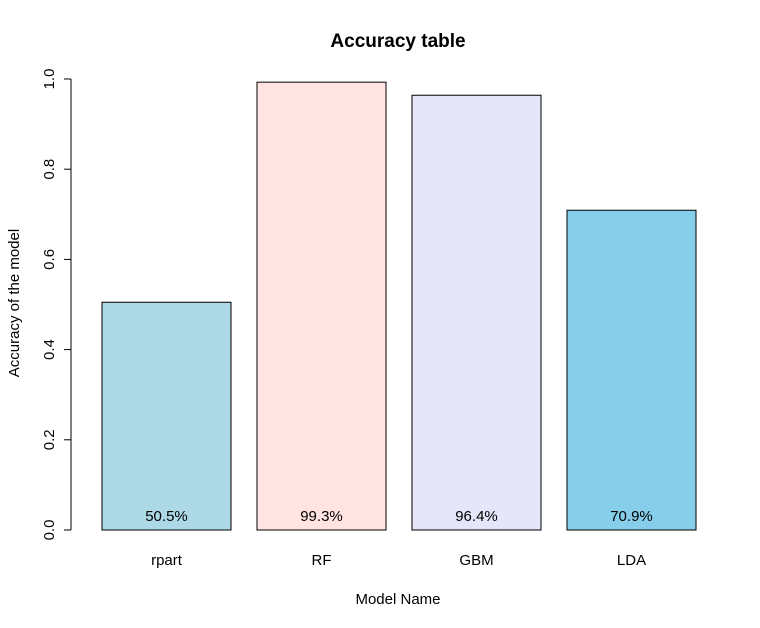 This screenshot has height=628, width=760. I want to click on chart-title: Accuracy table, so click(397, 41).